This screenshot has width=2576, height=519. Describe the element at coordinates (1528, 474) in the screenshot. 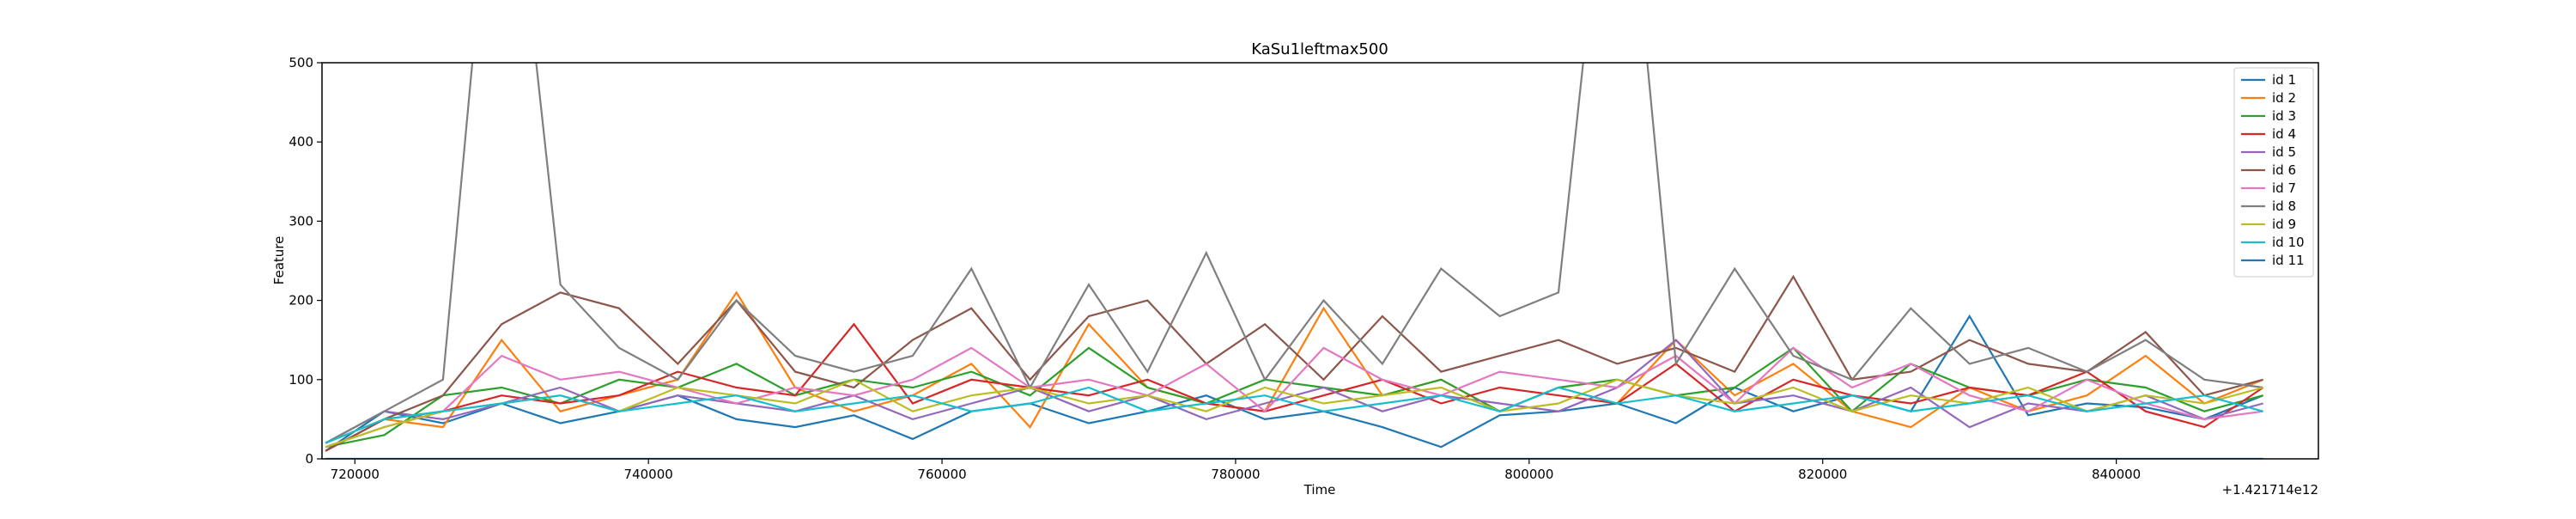

I see `x-tick-label: 800000` at that location.